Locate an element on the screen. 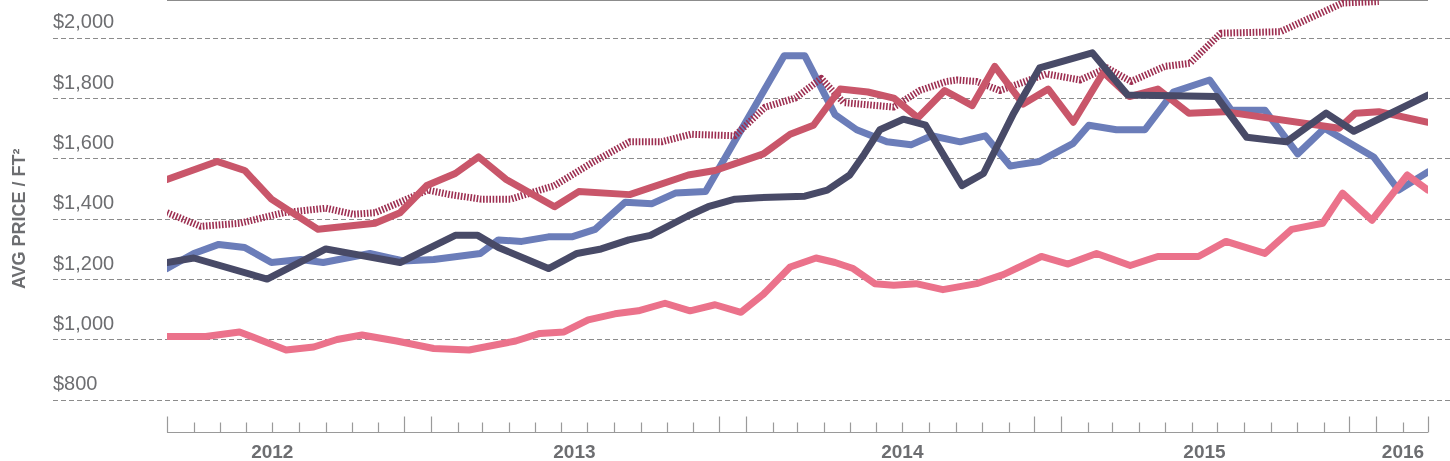 Image resolution: width=1450 pixels, height=461 pixels. y-tick-label: $1,800 is located at coordinates (84, 81).